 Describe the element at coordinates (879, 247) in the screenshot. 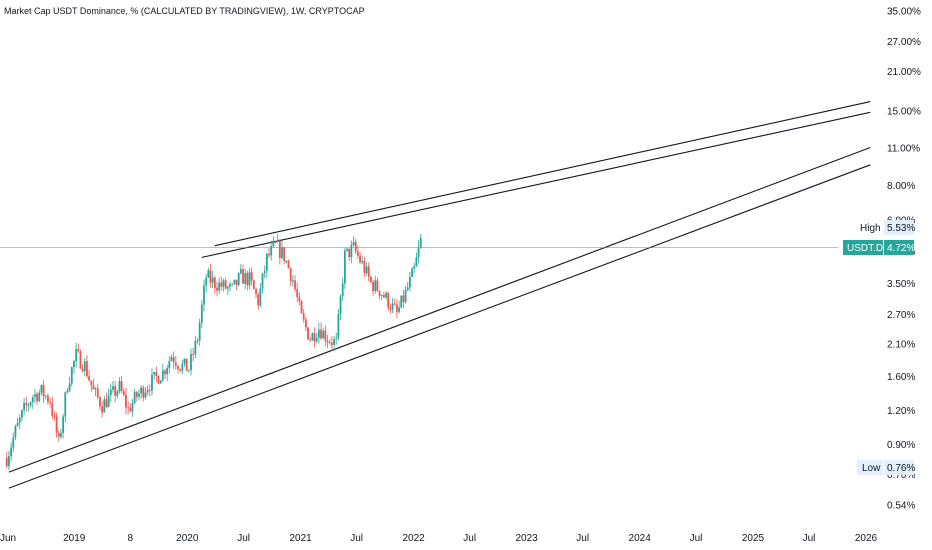

I see `last-value-tag: USDT.D 4.72%` at that location.